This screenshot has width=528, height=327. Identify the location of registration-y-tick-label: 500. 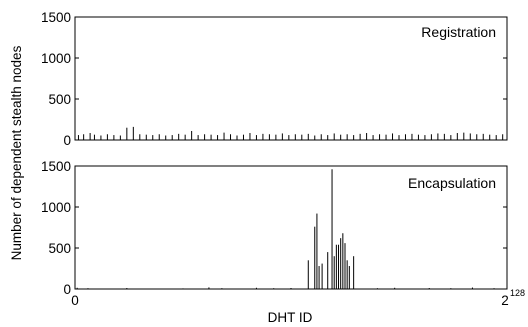
(59, 99).